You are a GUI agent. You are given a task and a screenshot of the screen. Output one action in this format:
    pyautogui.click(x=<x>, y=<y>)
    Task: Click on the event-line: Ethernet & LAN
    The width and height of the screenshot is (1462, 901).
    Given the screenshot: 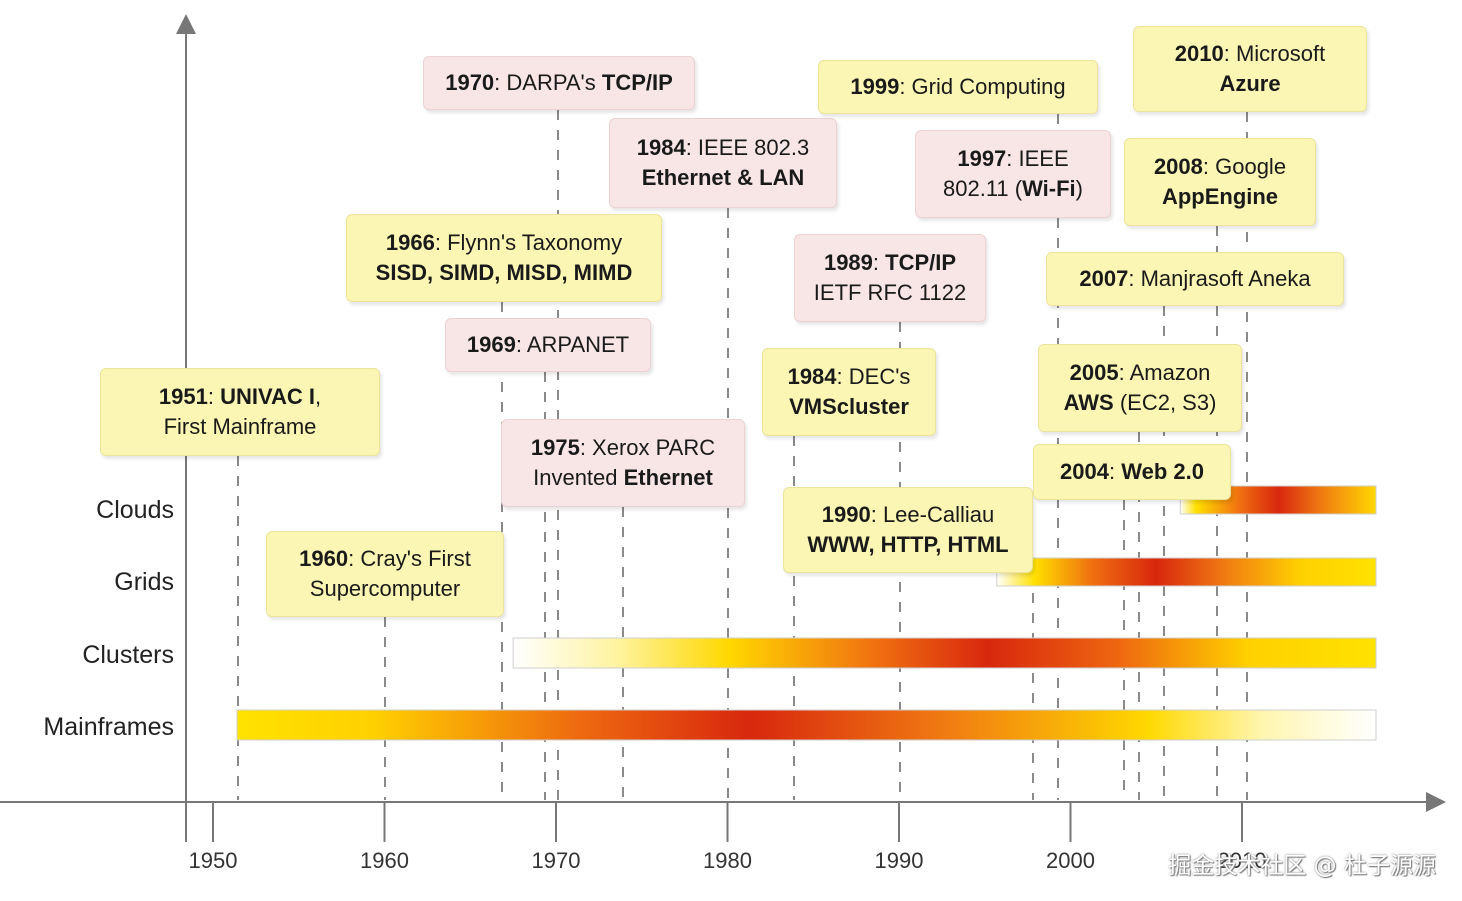 What is the action you would take?
    pyautogui.click(x=723, y=178)
    